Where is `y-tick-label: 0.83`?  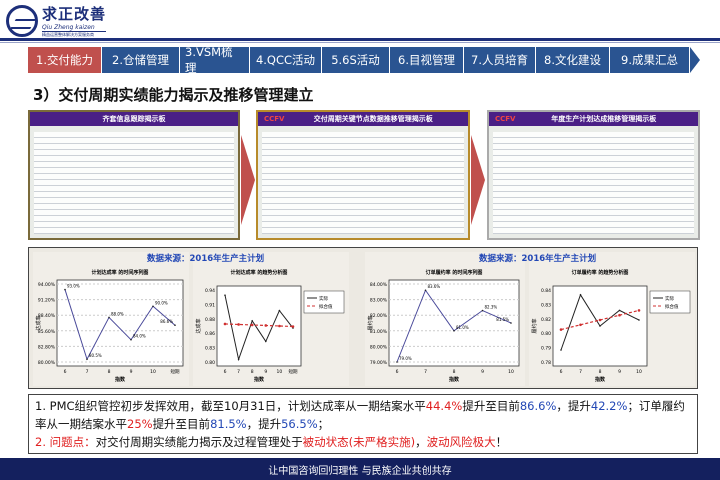
y-tick-label: 0.83 is located at coordinates (210, 349).